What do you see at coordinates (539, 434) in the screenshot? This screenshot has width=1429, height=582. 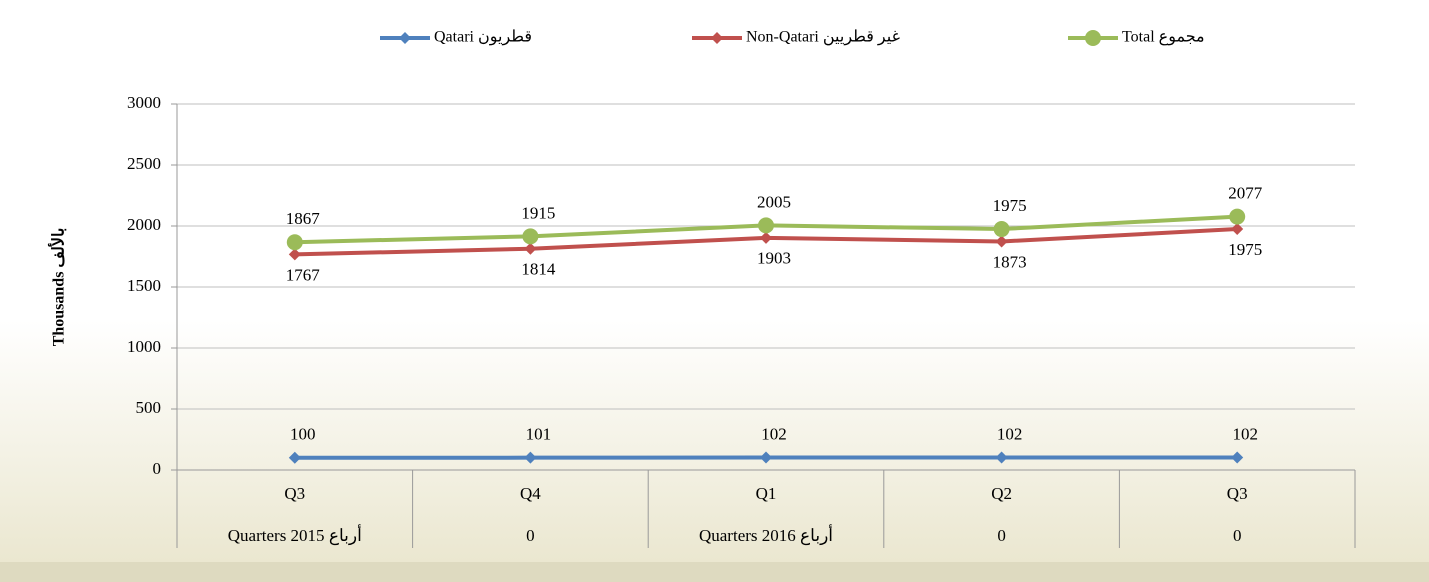 I see `data-label: 101` at bounding box center [539, 434].